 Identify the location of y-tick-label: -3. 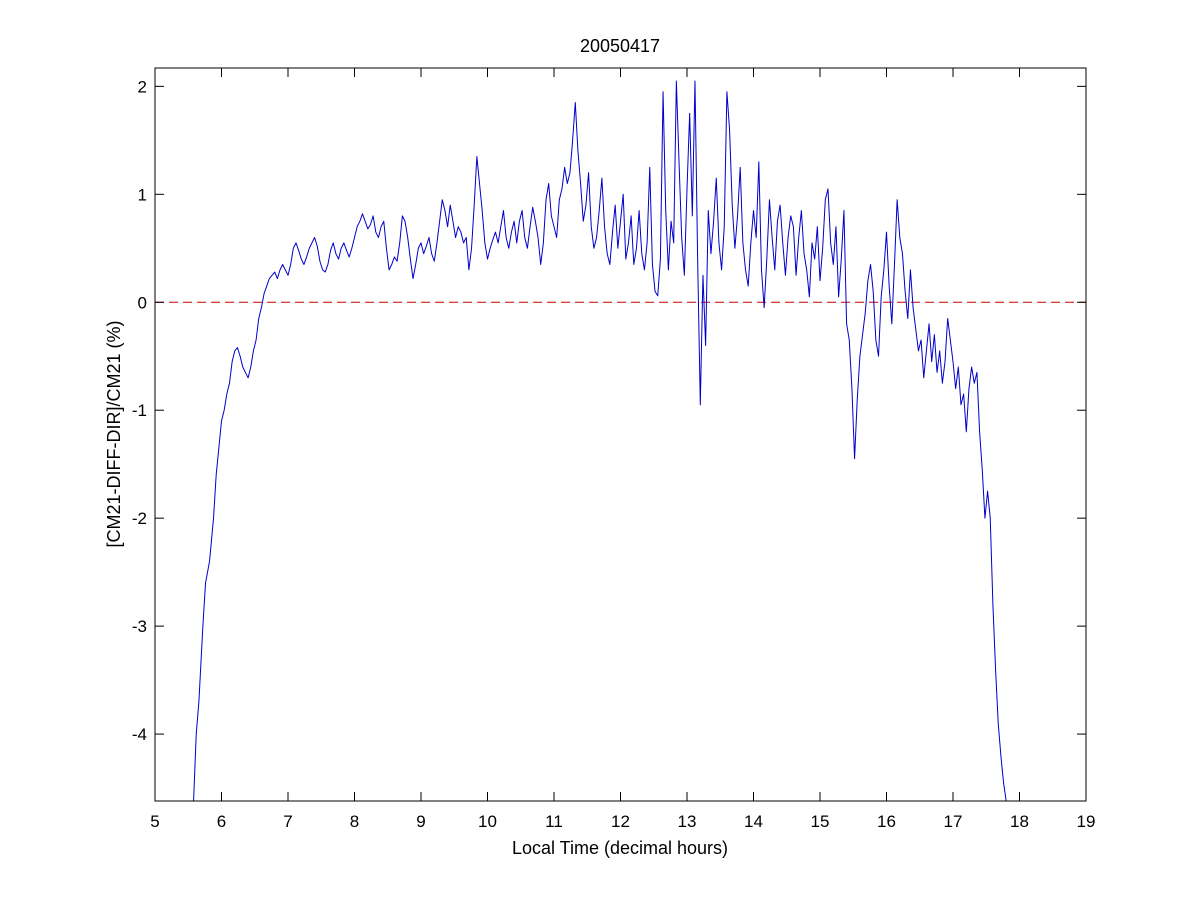
(139, 626).